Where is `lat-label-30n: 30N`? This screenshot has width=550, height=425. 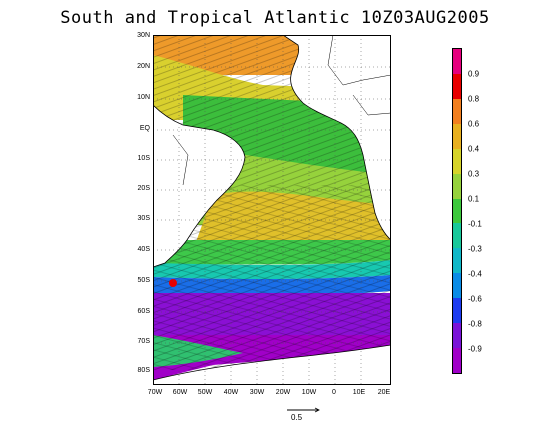
lat-label-30n: 30N is located at coordinates (143, 35).